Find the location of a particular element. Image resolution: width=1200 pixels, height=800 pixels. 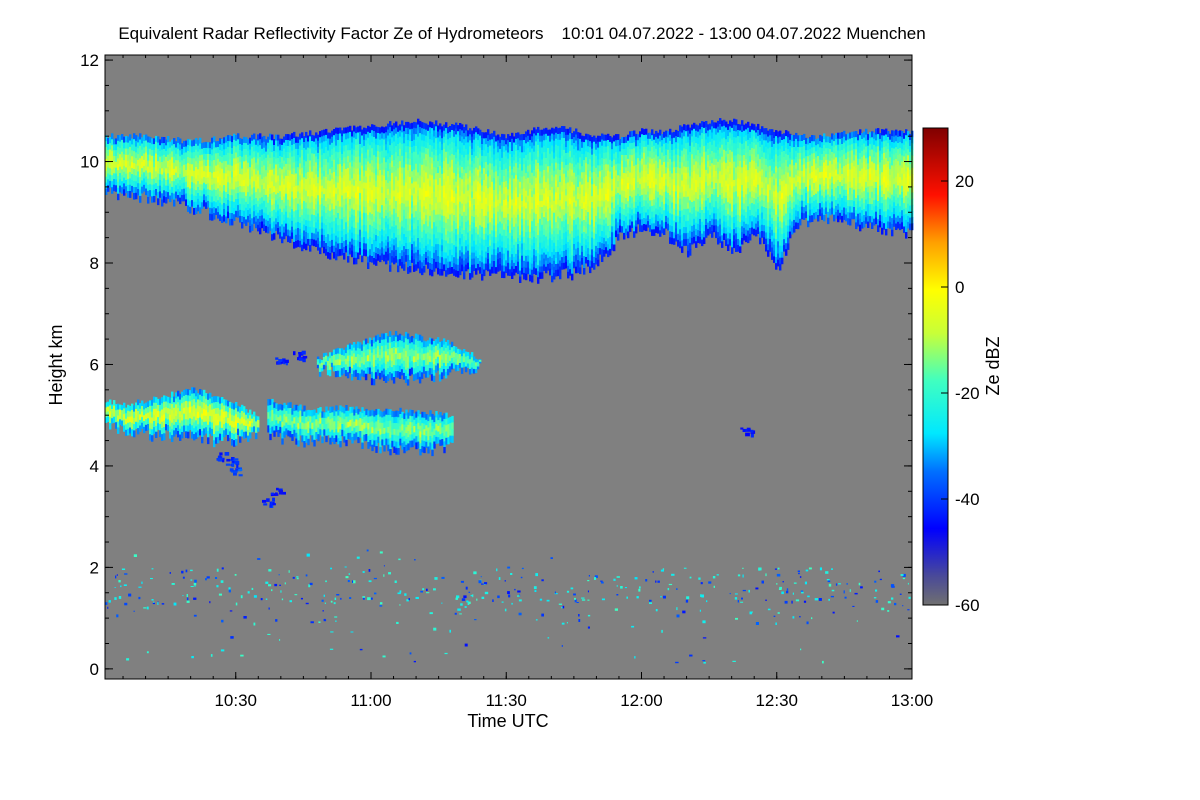

colorbar-gradient is located at coordinates (935, 366).